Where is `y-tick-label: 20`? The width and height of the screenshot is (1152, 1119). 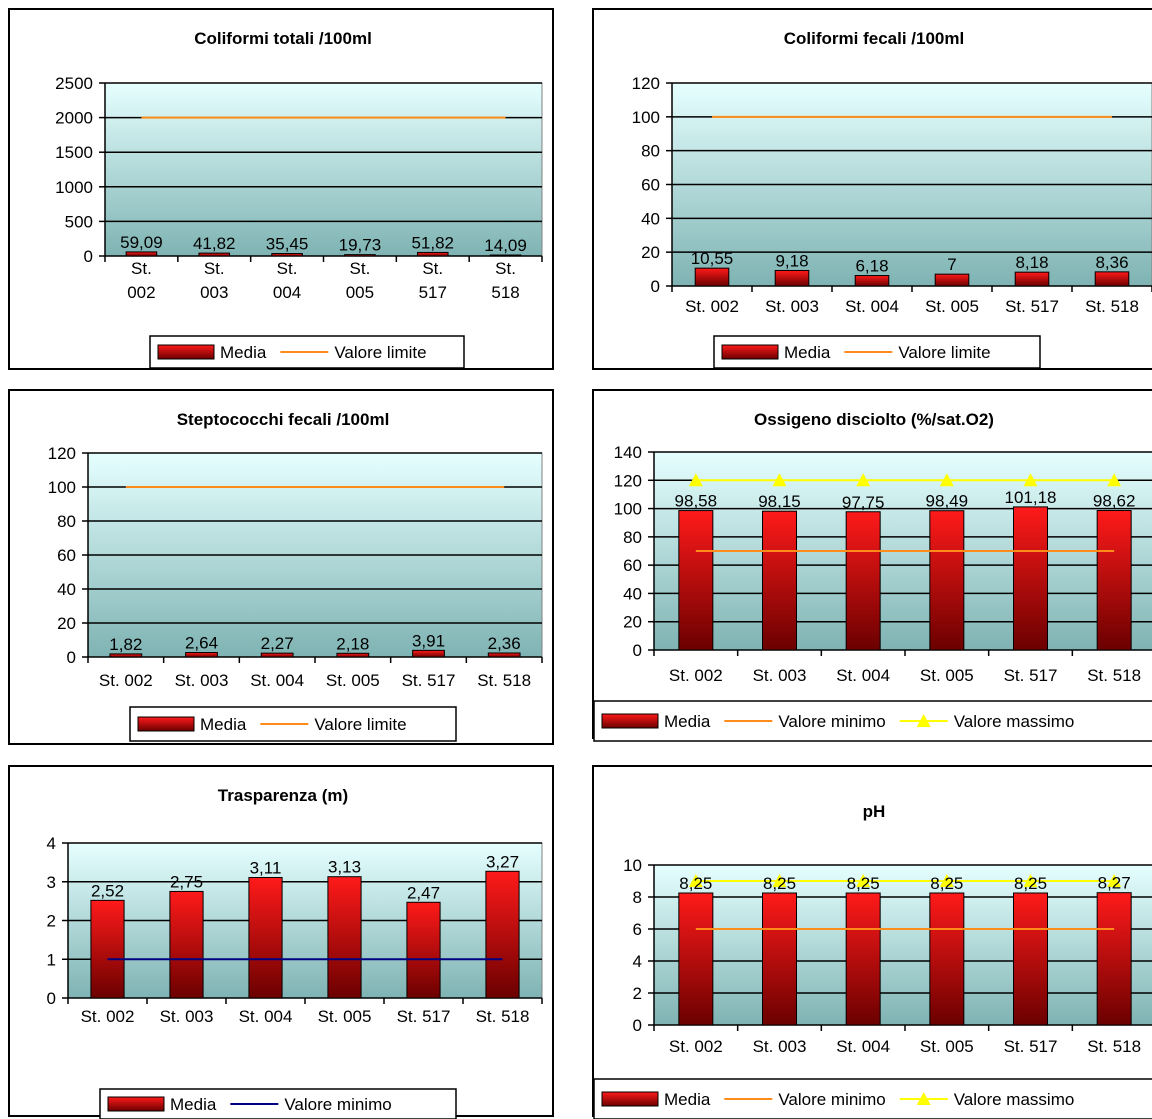
y-tick-label: 20 is located at coordinates (66, 623).